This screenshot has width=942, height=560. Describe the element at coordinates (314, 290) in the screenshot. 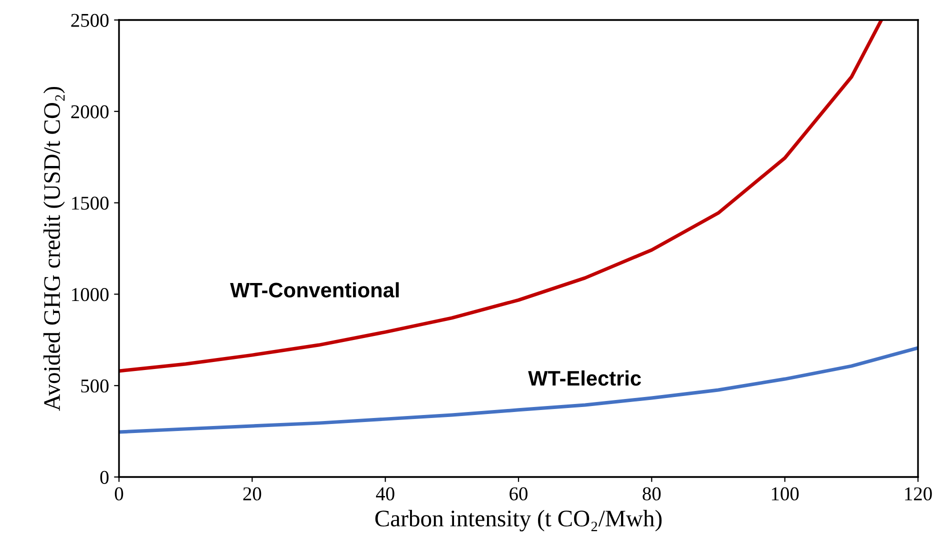

I see `series-label: WT-Conventional` at that location.